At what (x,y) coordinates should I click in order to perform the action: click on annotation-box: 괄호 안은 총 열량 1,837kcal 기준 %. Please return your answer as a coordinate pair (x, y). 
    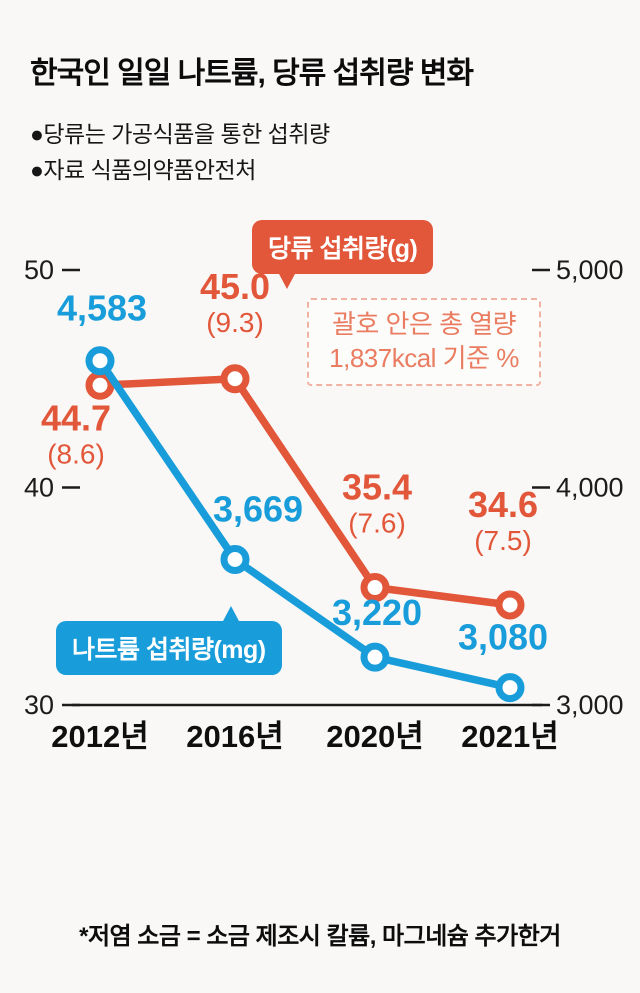
    Looking at the image, I should click on (424, 342).